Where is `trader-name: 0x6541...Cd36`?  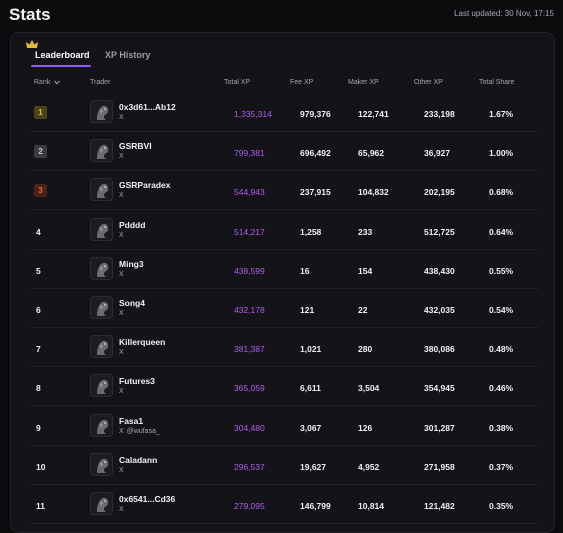
trader-name: 0x6541...Cd36 is located at coordinates (147, 499).